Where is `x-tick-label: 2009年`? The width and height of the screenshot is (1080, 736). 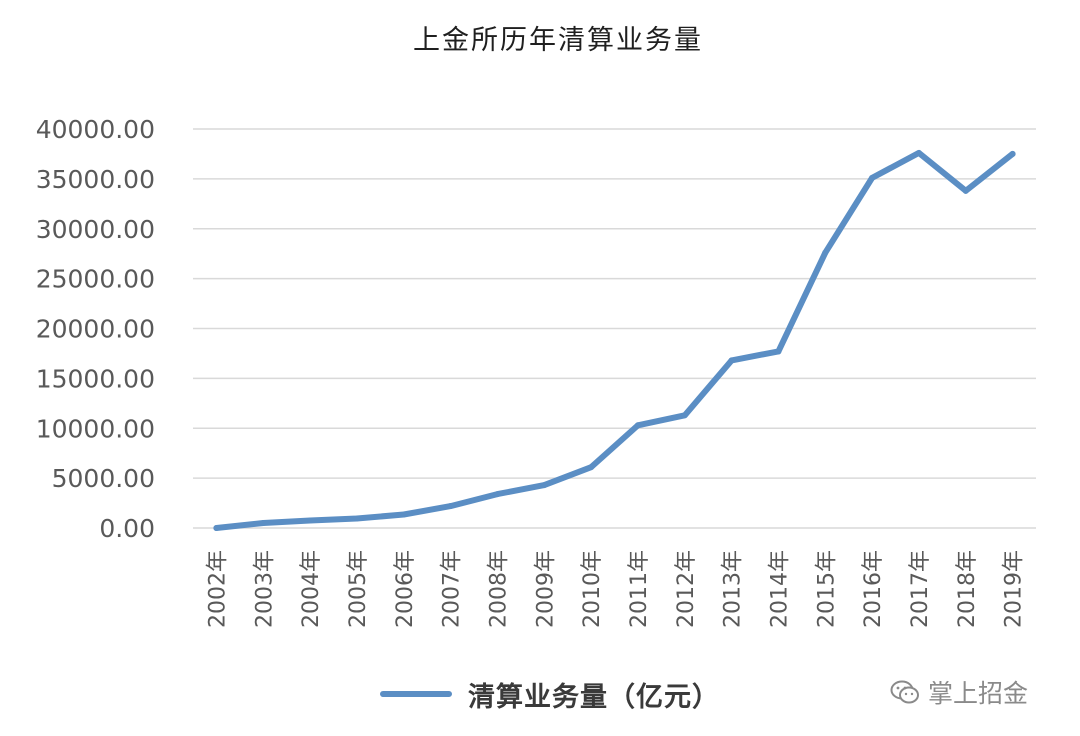
x-tick-label: 2009年 is located at coordinates (545, 589).